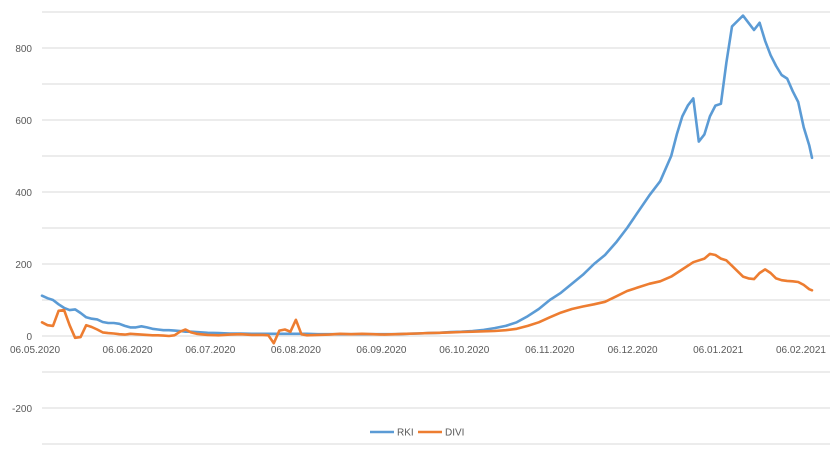 The image size is (830, 452). What do you see at coordinates (550, 350) in the screenshot?
I see `x-tick-label: 06.11.2020` at bounding box center [550, 350].